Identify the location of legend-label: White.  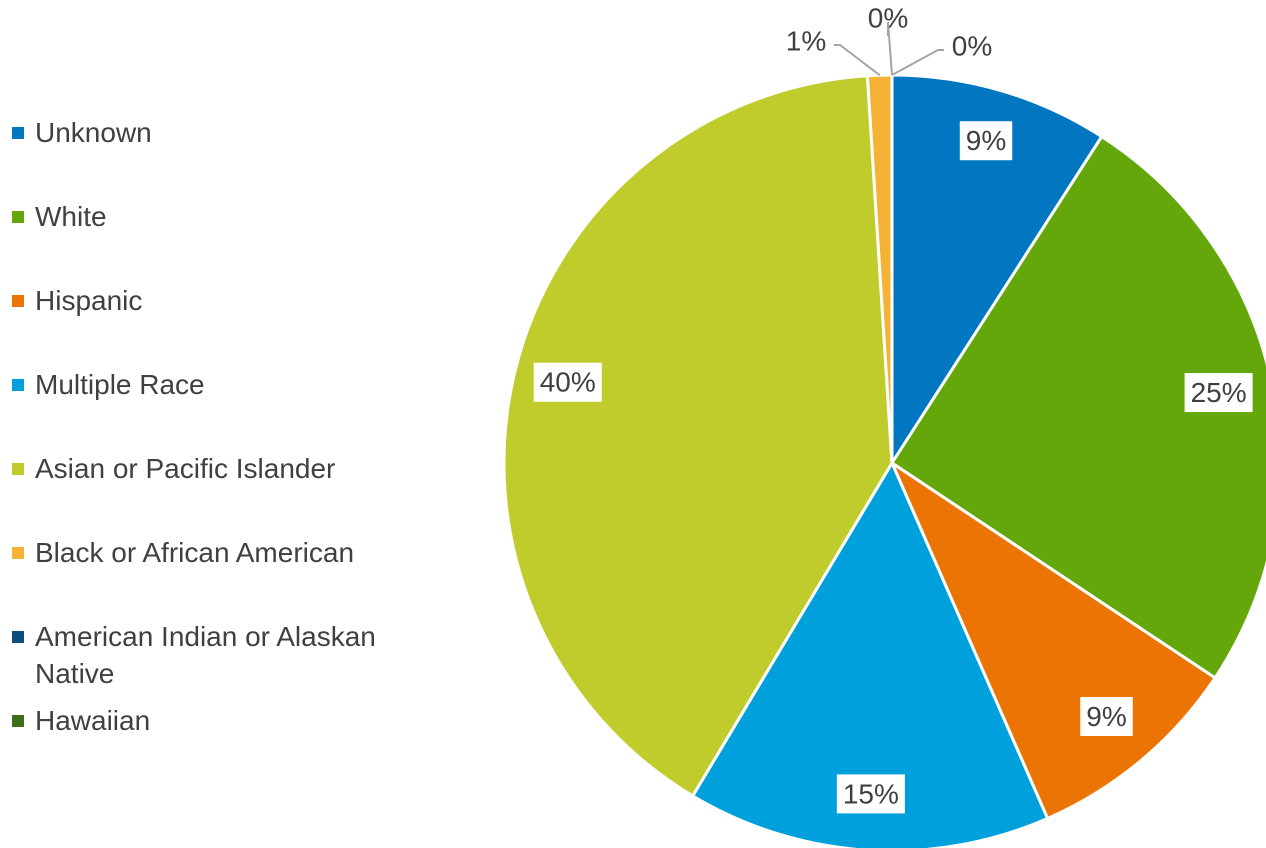
(71, 216).